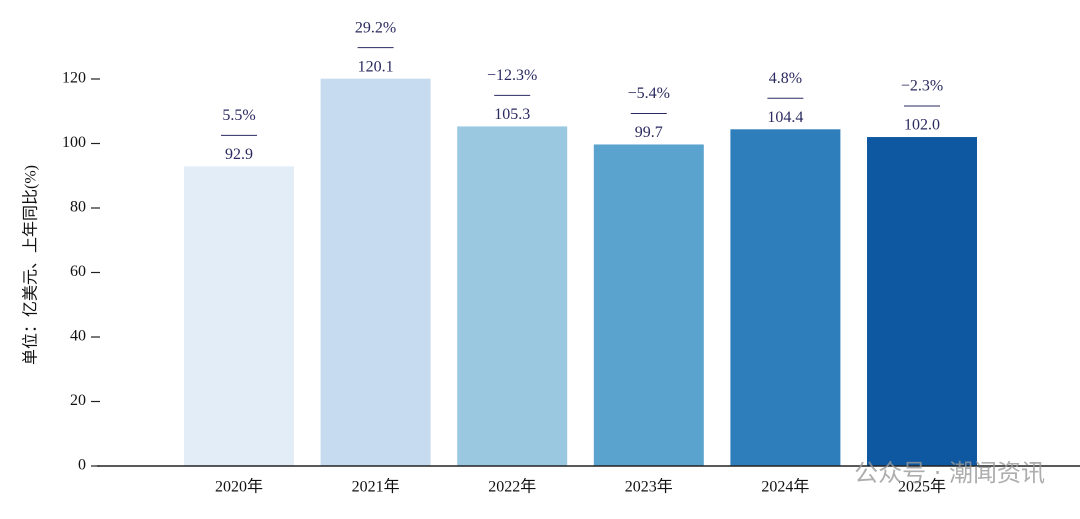 This screenshot has width=1080, height=519. I want to click on y-axis-label: 单位：亿美元、上年同比(%), so click(31, 265).